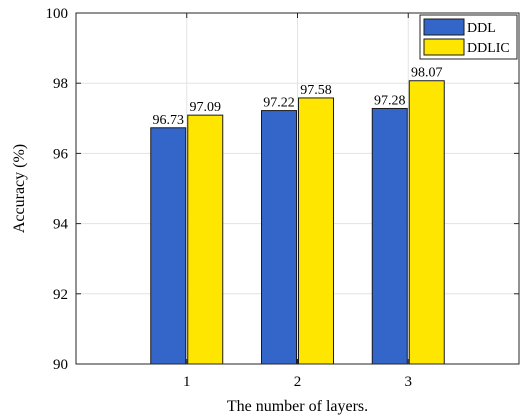  What do you see at coordinates (57, 14) in the screenshot?
I see `y-tick-label: 100` at bounding box center [57, 14].